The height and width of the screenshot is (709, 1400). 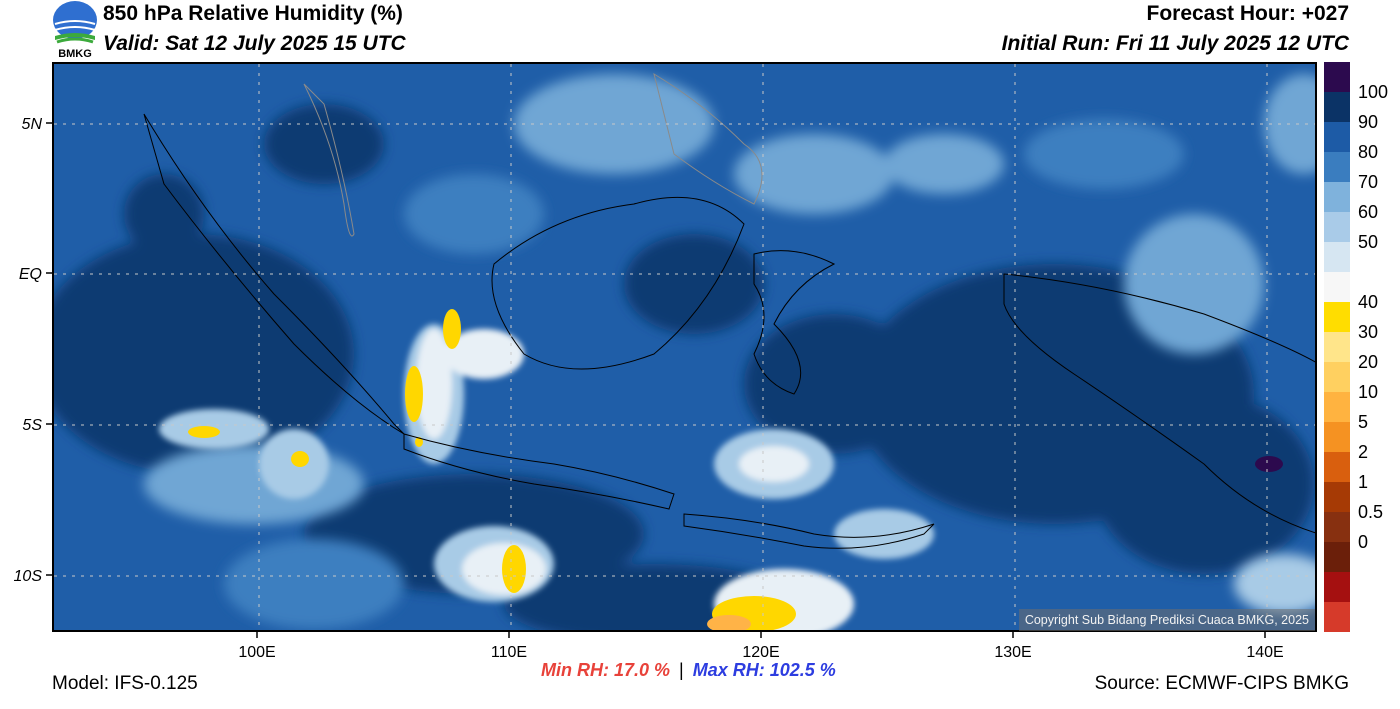 What do you see at coordinates (1368, 212) in the screenshot?
I see `colorbar-label: 60` at bounding box center [1368, 212].